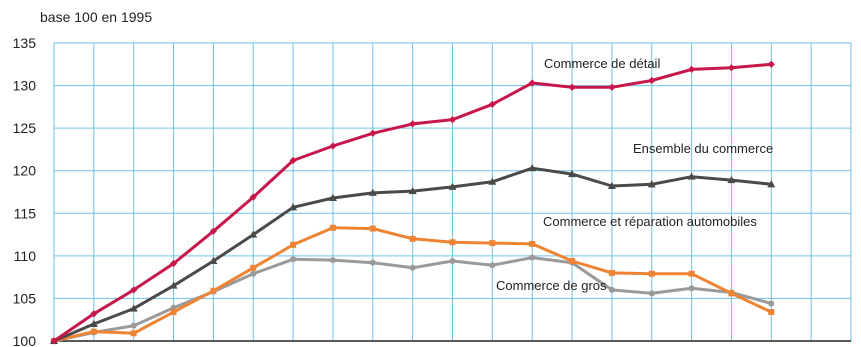  Describe the element at coordinates (25, 298) in the screenshot. I see `y-tick-label: 105` at that location.